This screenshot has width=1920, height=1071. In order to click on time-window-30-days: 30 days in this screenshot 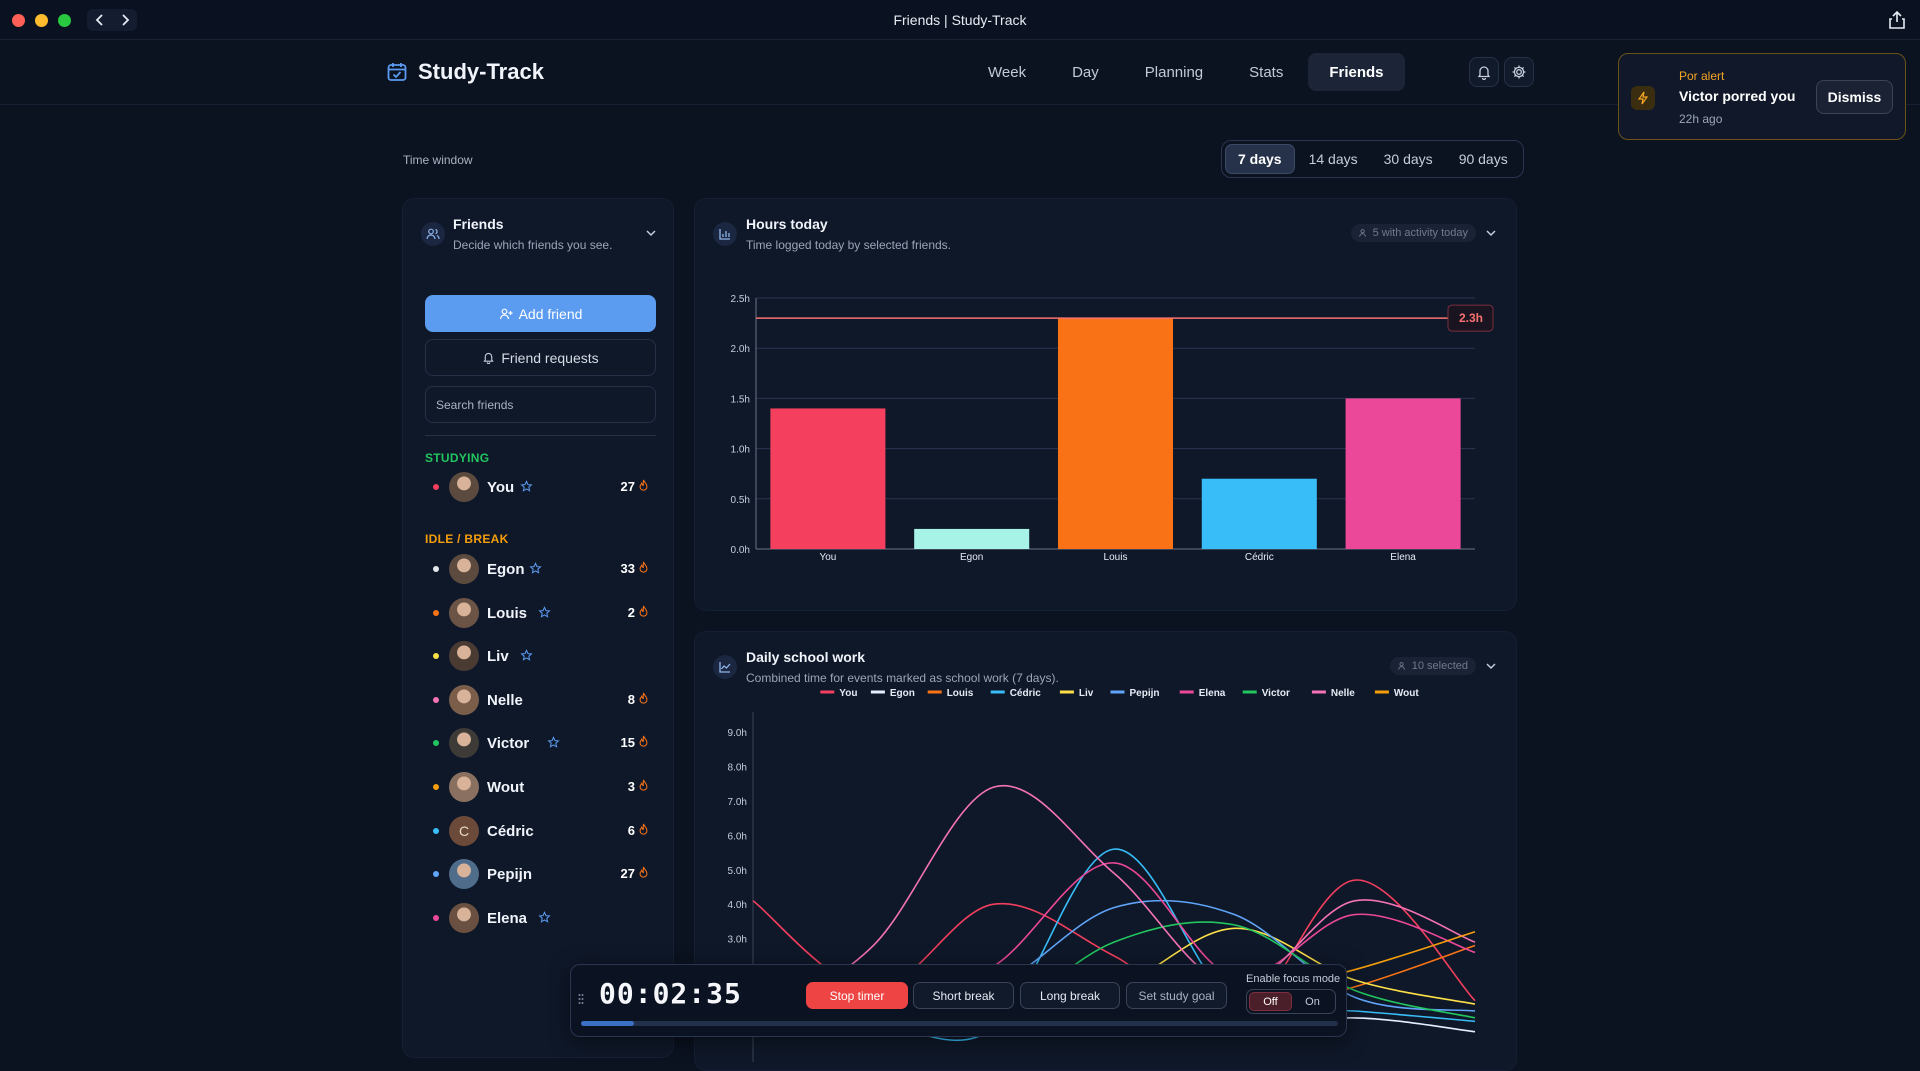, I will do `click(1408, 159)`.